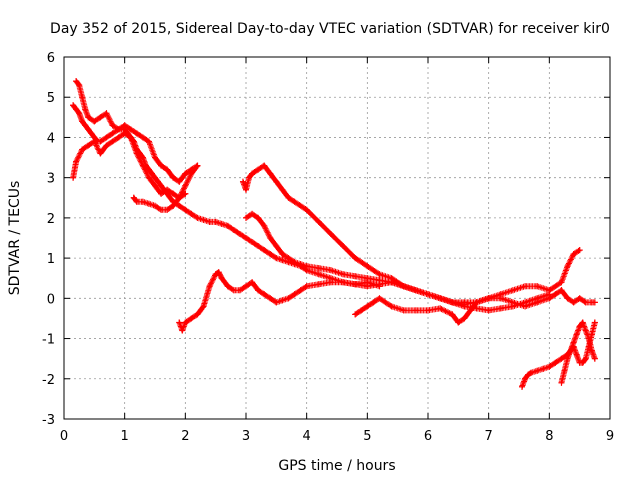 The height and width of the screenshot is (480, 640). Describe the element at coordinates (51, 58) in the screenshot. I see `y-tick-label: 6` at that location.